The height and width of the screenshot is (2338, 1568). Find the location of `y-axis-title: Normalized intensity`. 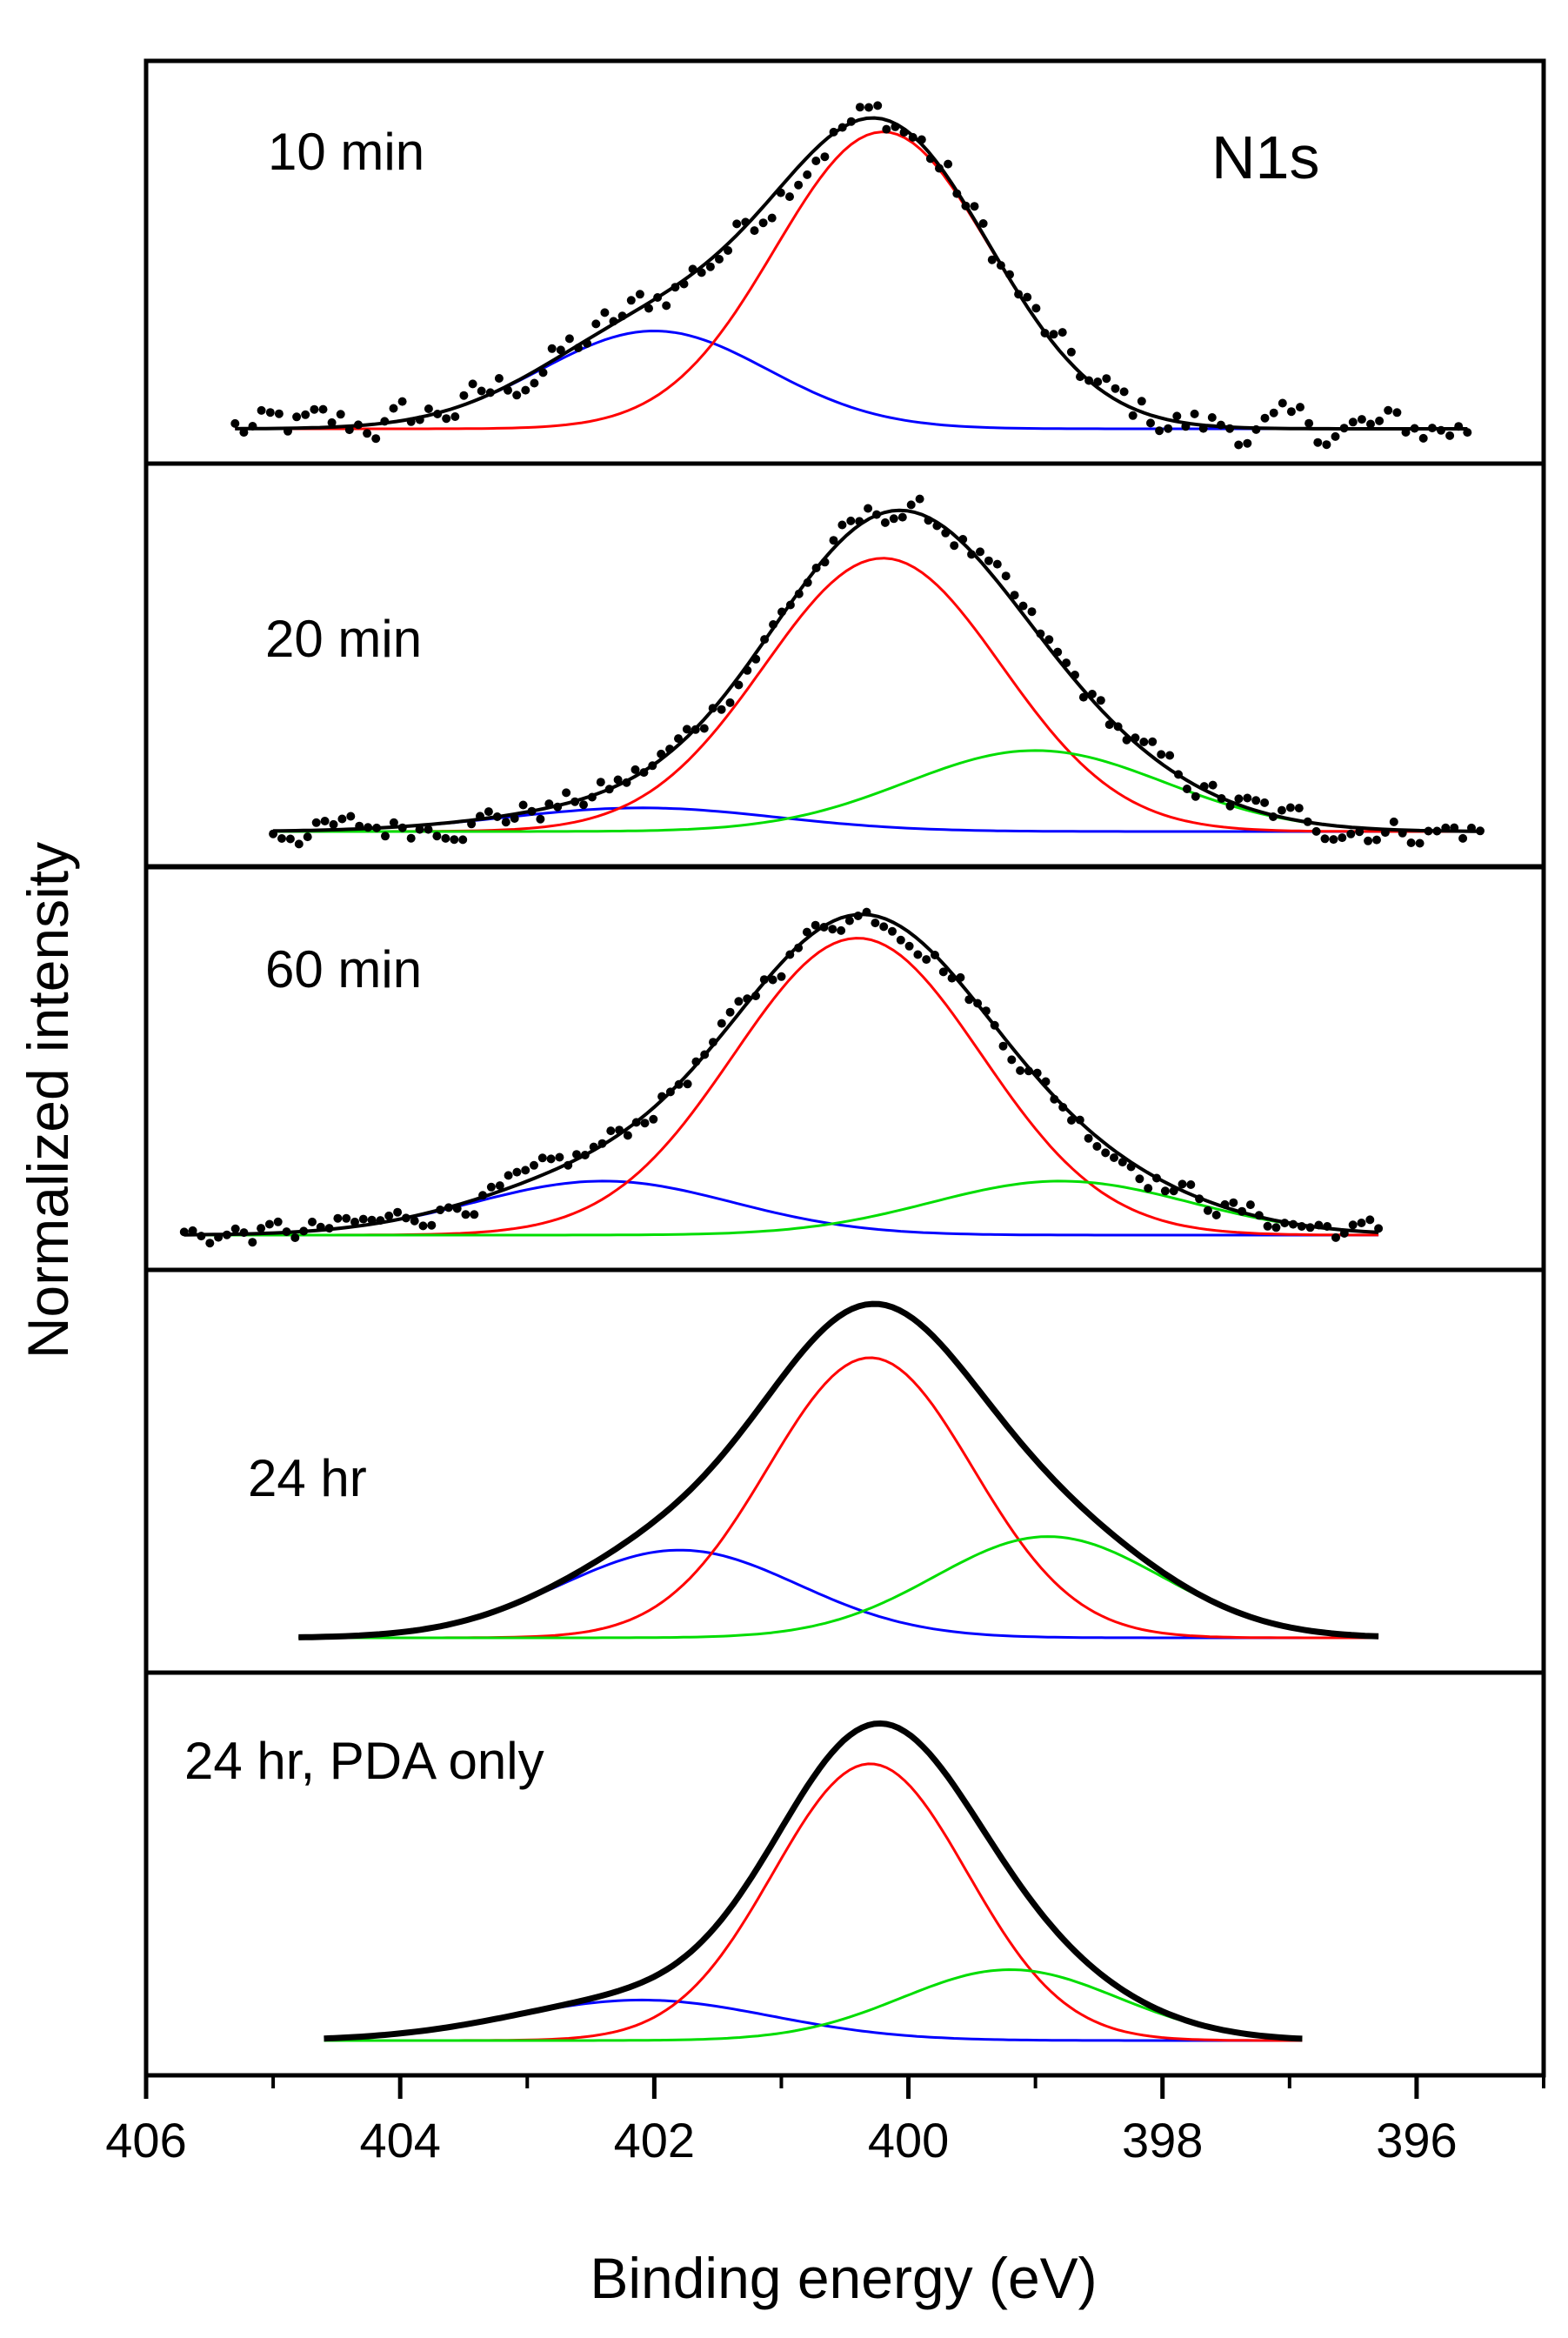

y-axis-title: Normalized intensity is located at coordinates (48, 1100).